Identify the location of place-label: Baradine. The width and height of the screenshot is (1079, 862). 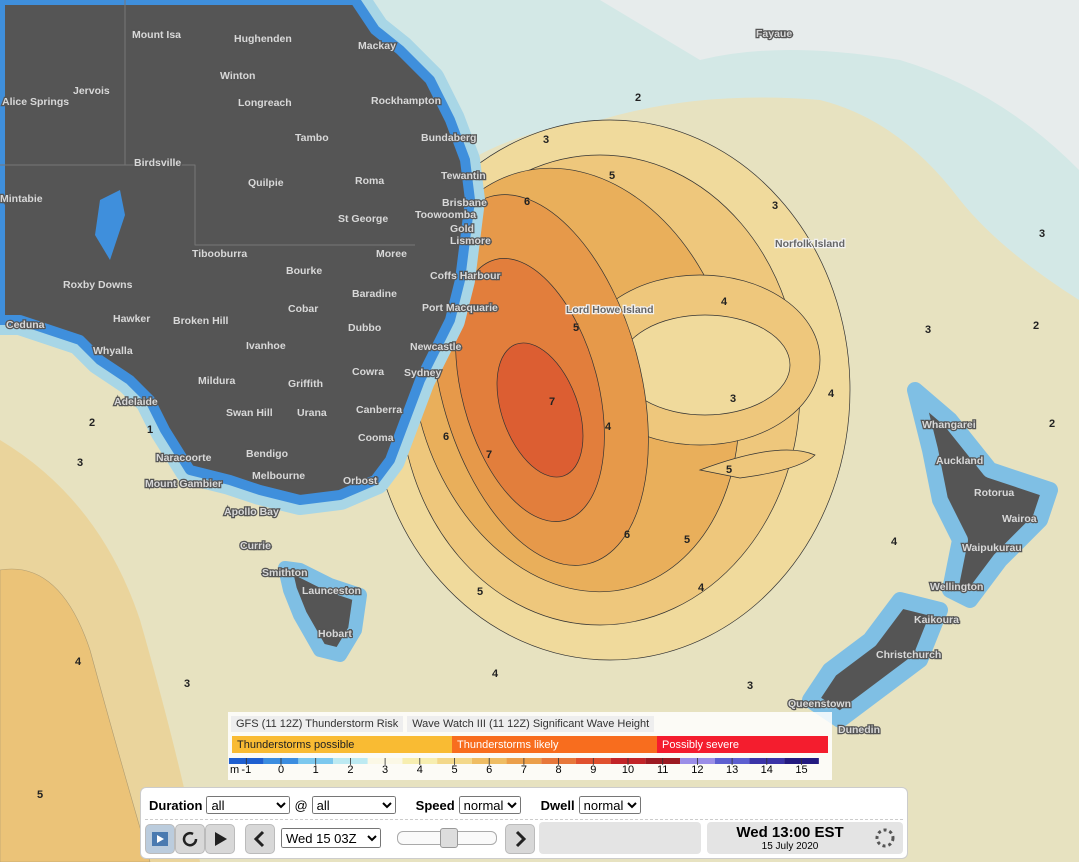
(374, 294).